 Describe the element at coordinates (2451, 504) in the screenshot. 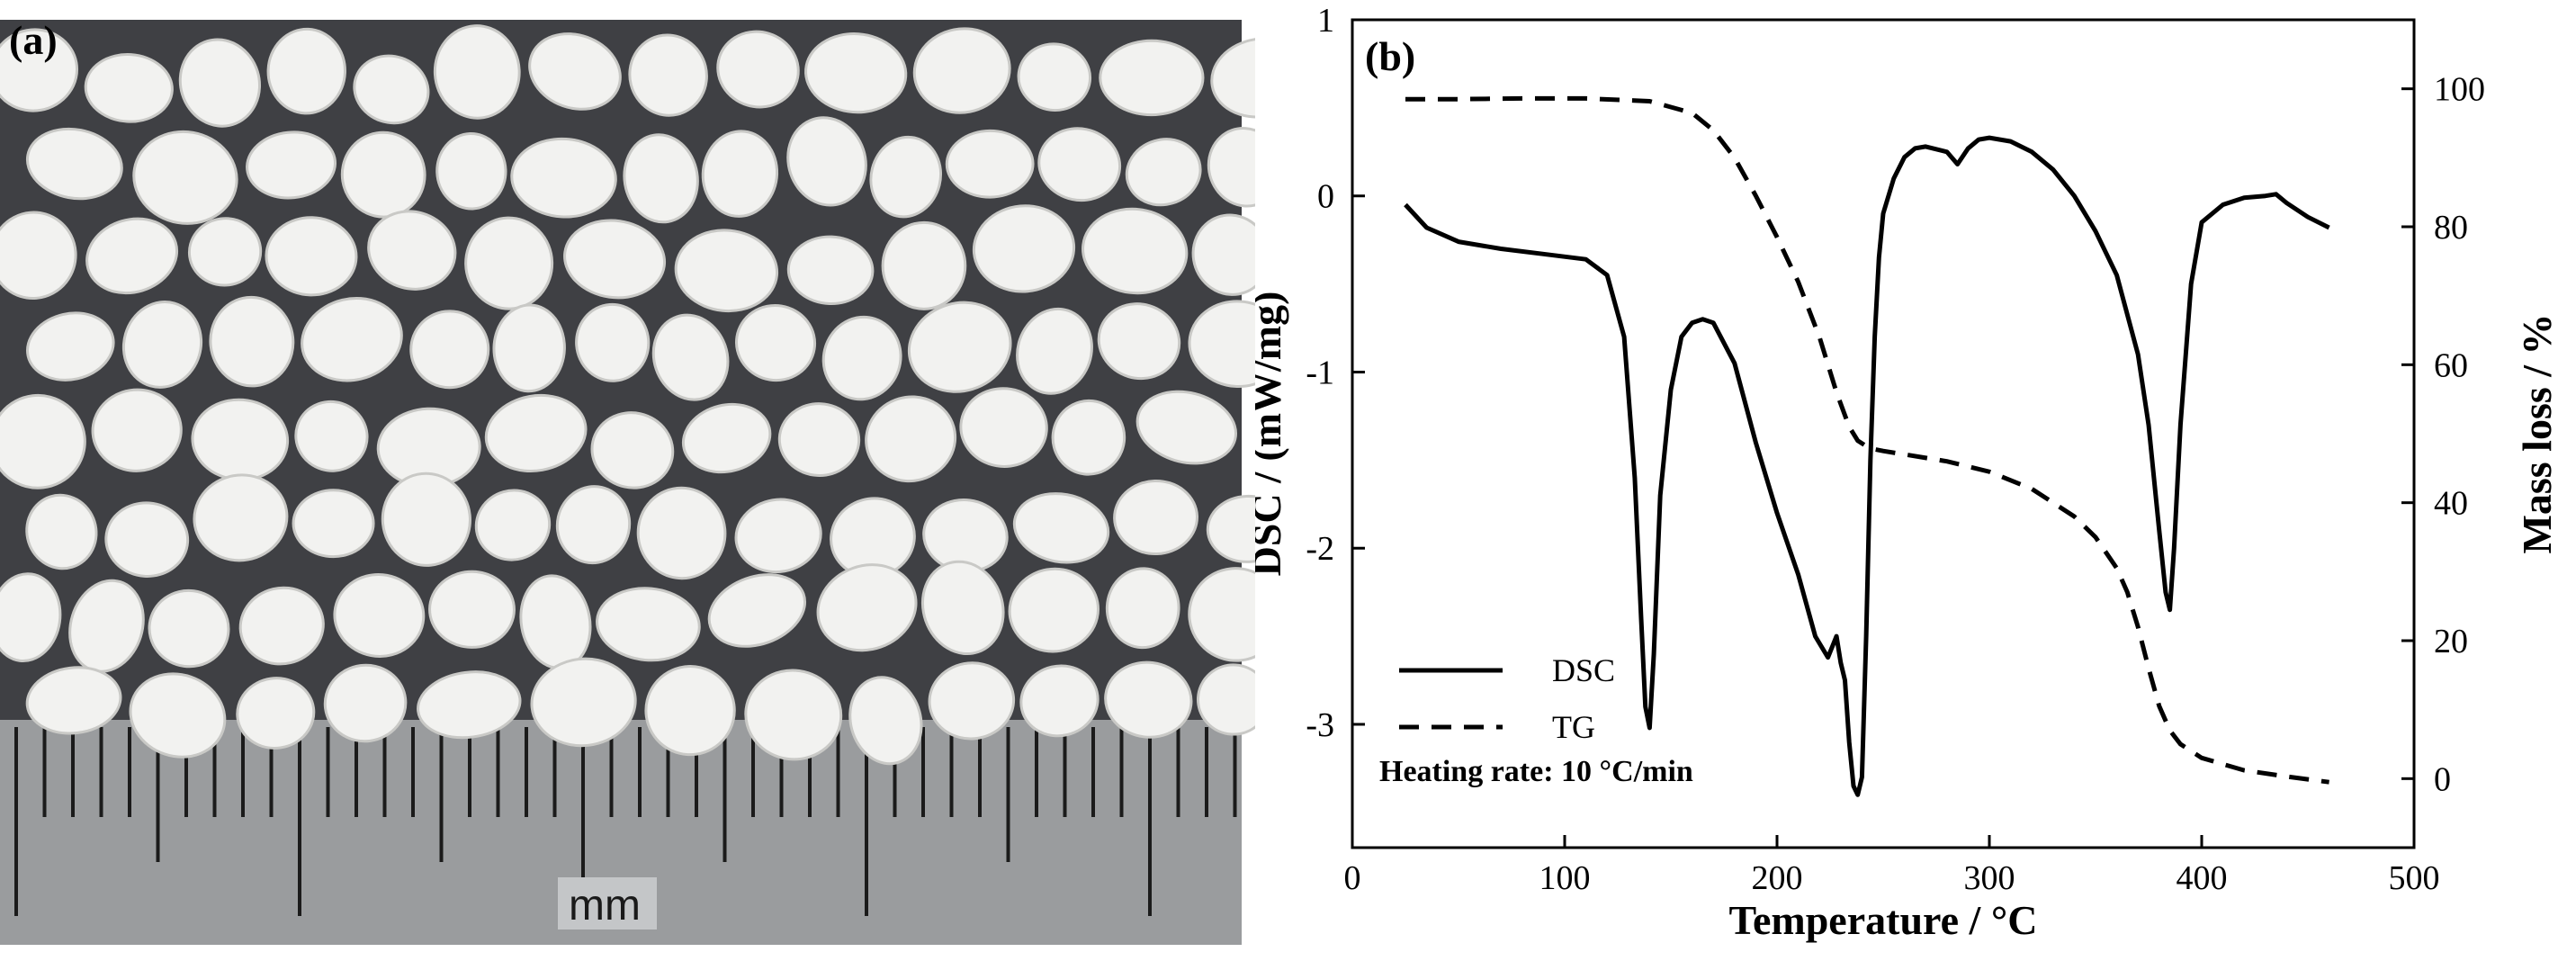

I see `y-right-tick-label: 40` at that location.